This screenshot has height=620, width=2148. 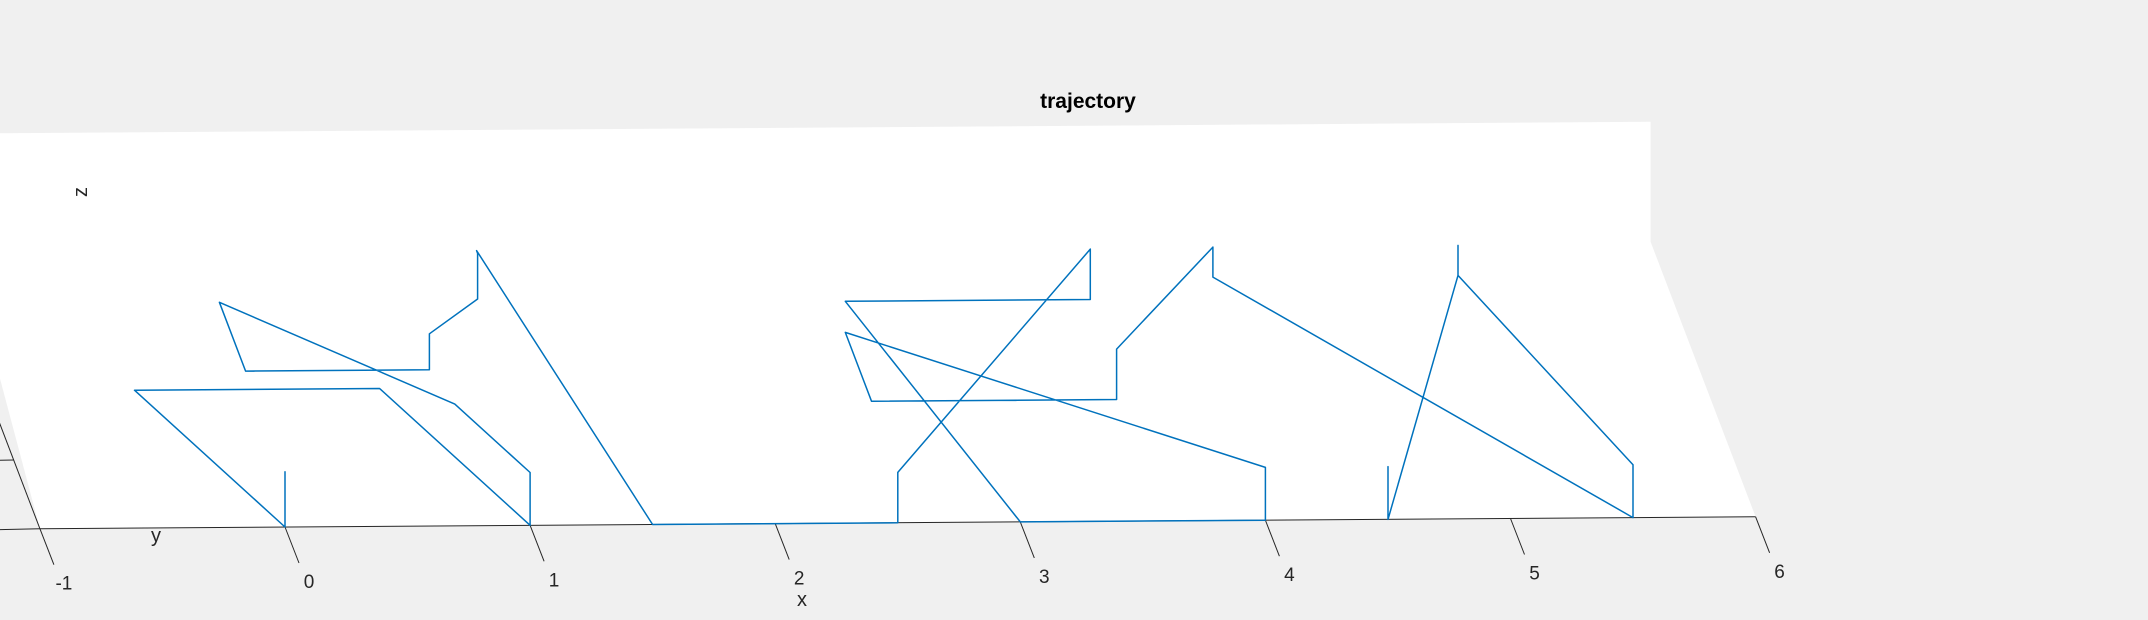 I want to click on x-tick-label: 6, so click(x=1779, y=572).